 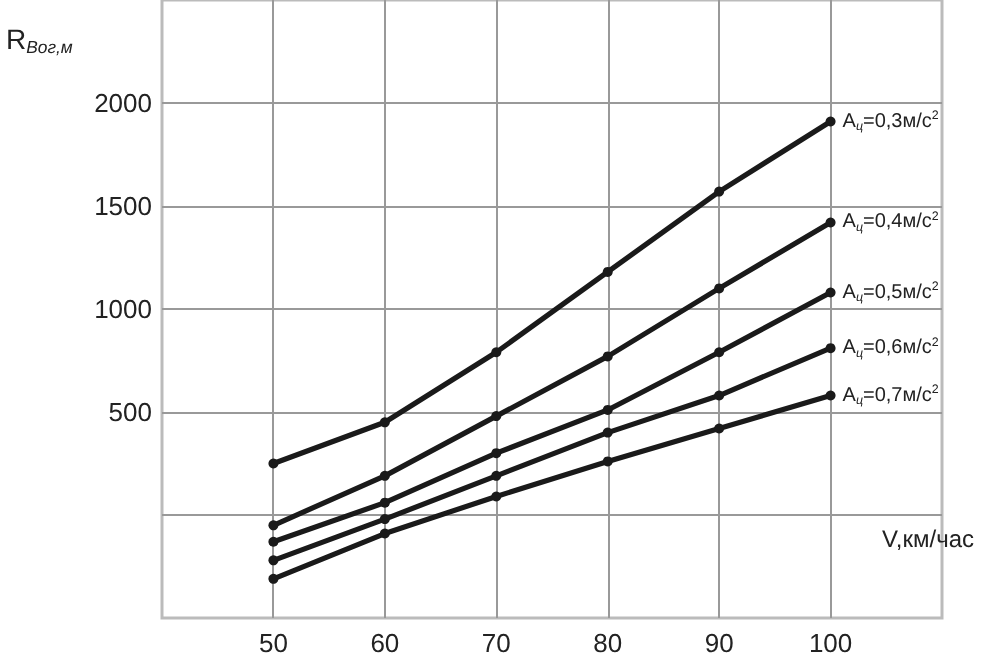 What do you see at coordinates (830, 642) in the screenshot?
I see `x-tick-label: 100` at bounding box center [830, 642].